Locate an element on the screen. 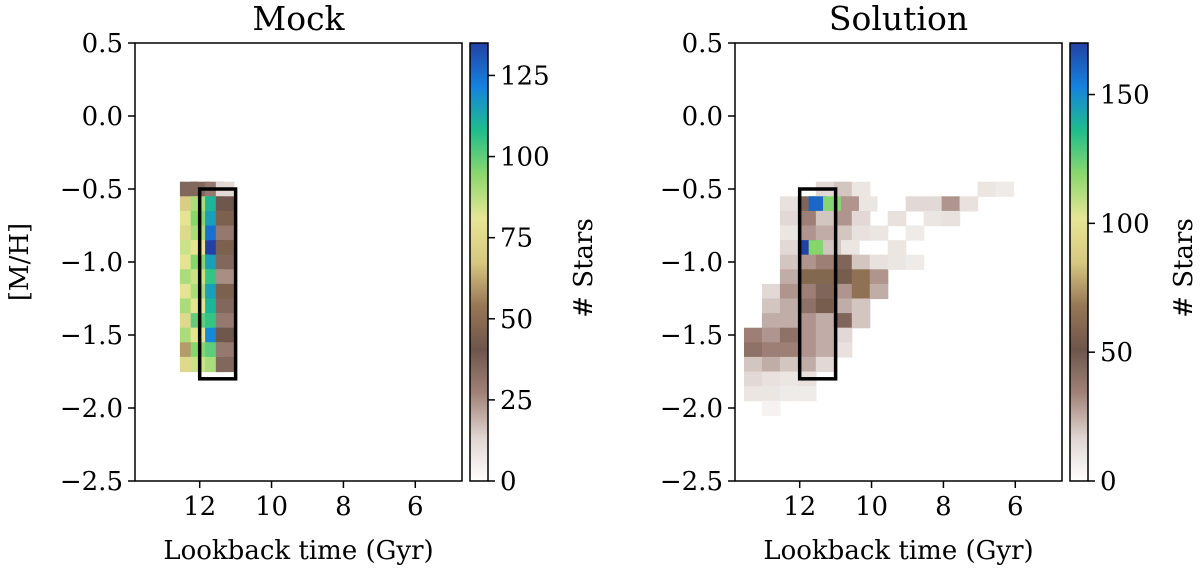 The width and height of the screenshot is (1200, 571). colorbar-tick-label: 125 is located at coordinates (525, 76).